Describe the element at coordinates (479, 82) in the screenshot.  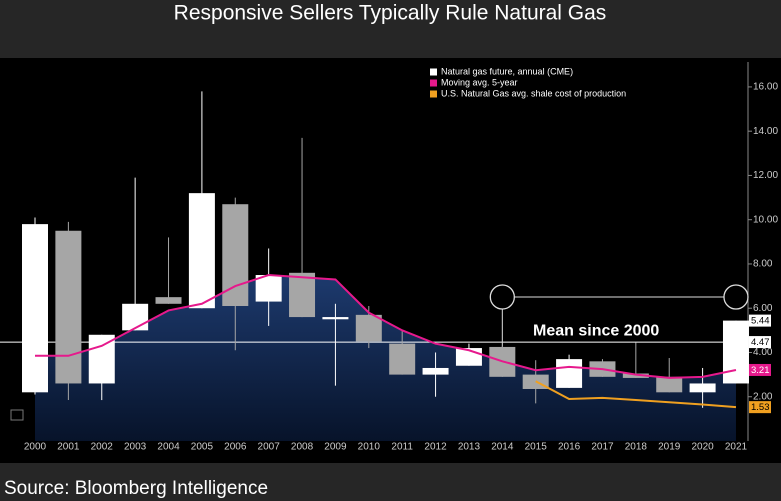
I see `legend-label: Moving avg. 5-year` at that location.